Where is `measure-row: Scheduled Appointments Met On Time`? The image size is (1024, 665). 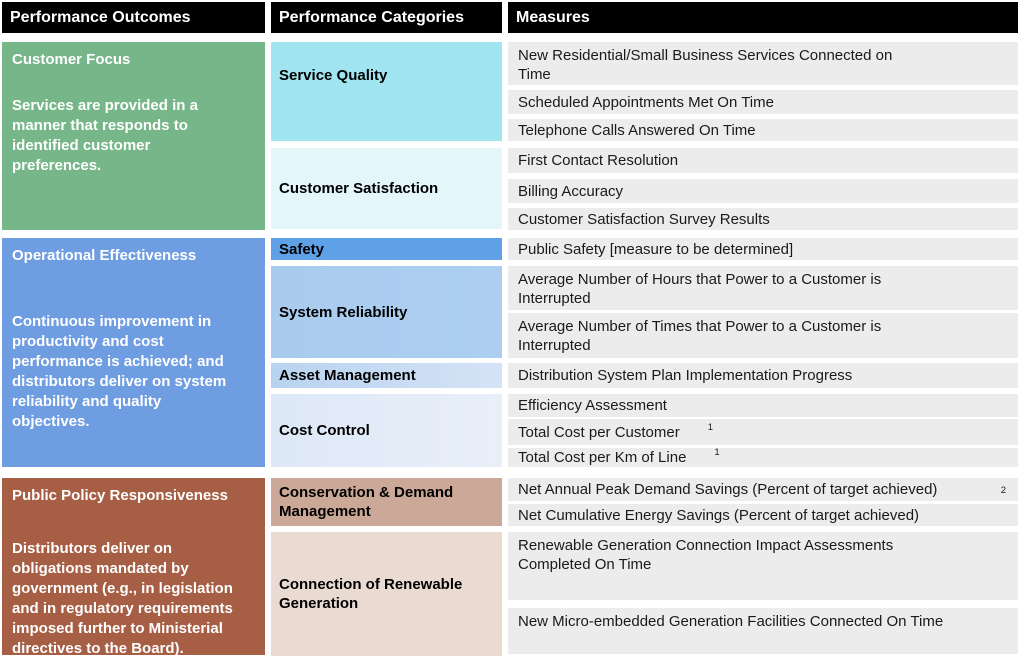 measure-row: Scheduled Appointments Met On Time is located at coordinates (763, 102).